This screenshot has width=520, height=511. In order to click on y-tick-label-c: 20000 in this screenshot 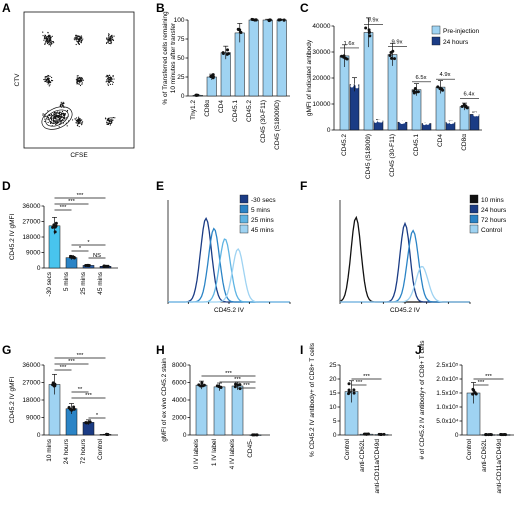, I will do `click(321, 78)`.